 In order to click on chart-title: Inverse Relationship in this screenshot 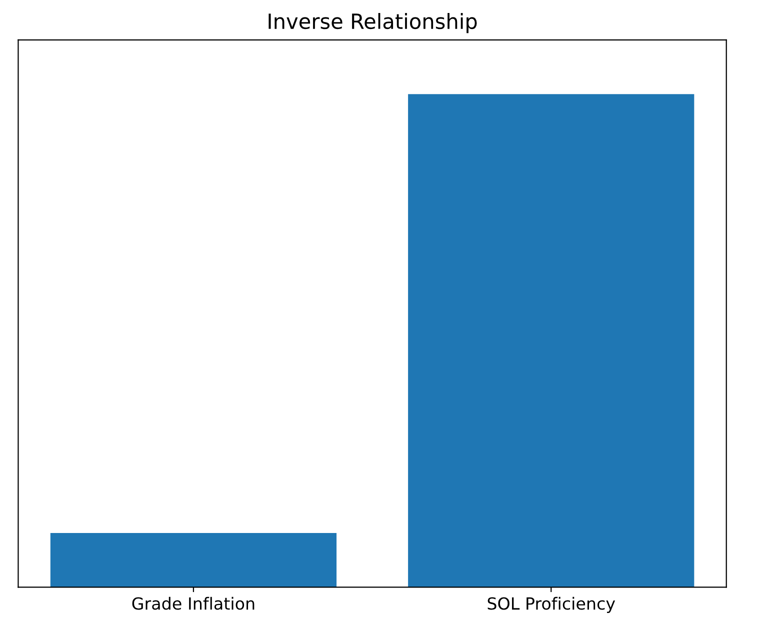, I will do `click(372, 23)`.